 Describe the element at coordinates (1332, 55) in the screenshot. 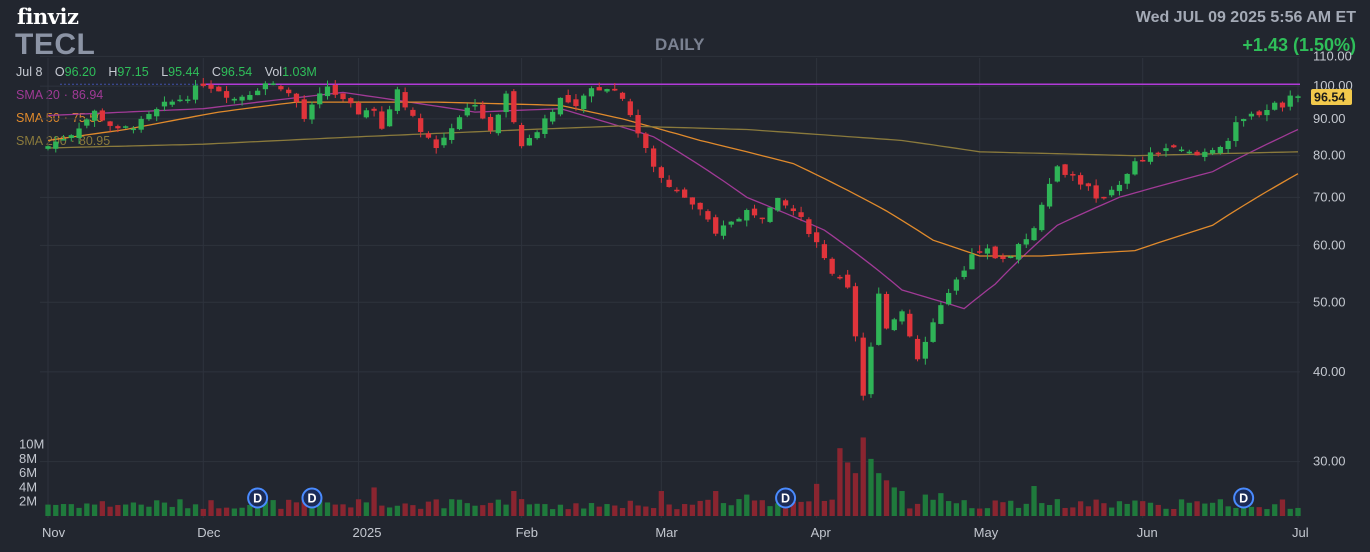

I see `price-tick-label: 110.00` at that location.